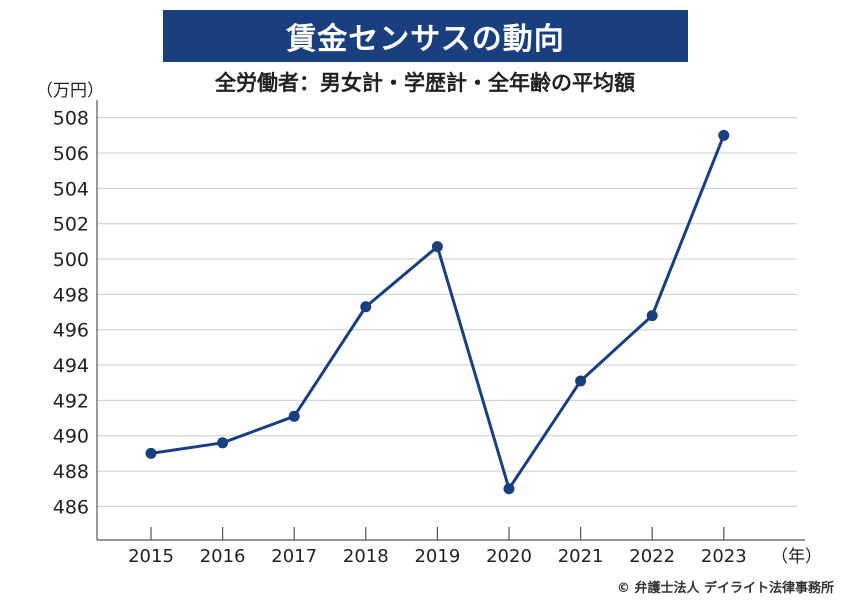 The height and width of the screenshot is (605, 850). I want to click on y-tick-label: 490, so click(71, 437).